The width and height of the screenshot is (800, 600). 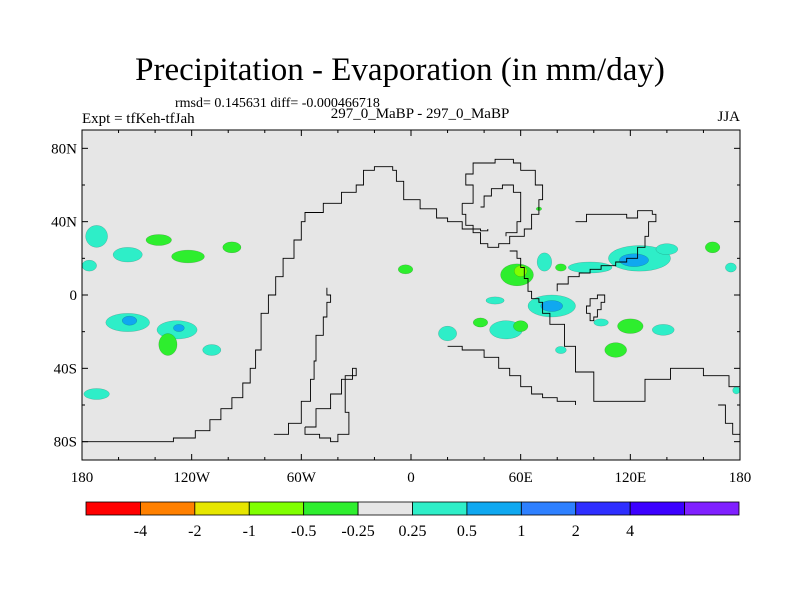 I want to click on colorbar-label: 4, so click(x=630, y=531).